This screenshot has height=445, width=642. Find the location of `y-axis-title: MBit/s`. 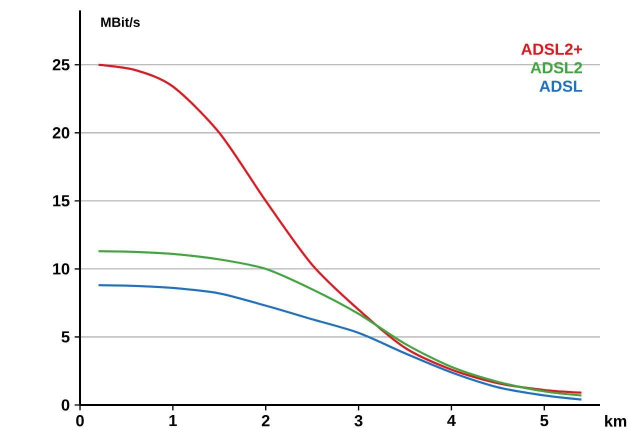

y-axis-title: MBit/s is located at coordinates (120, 22).